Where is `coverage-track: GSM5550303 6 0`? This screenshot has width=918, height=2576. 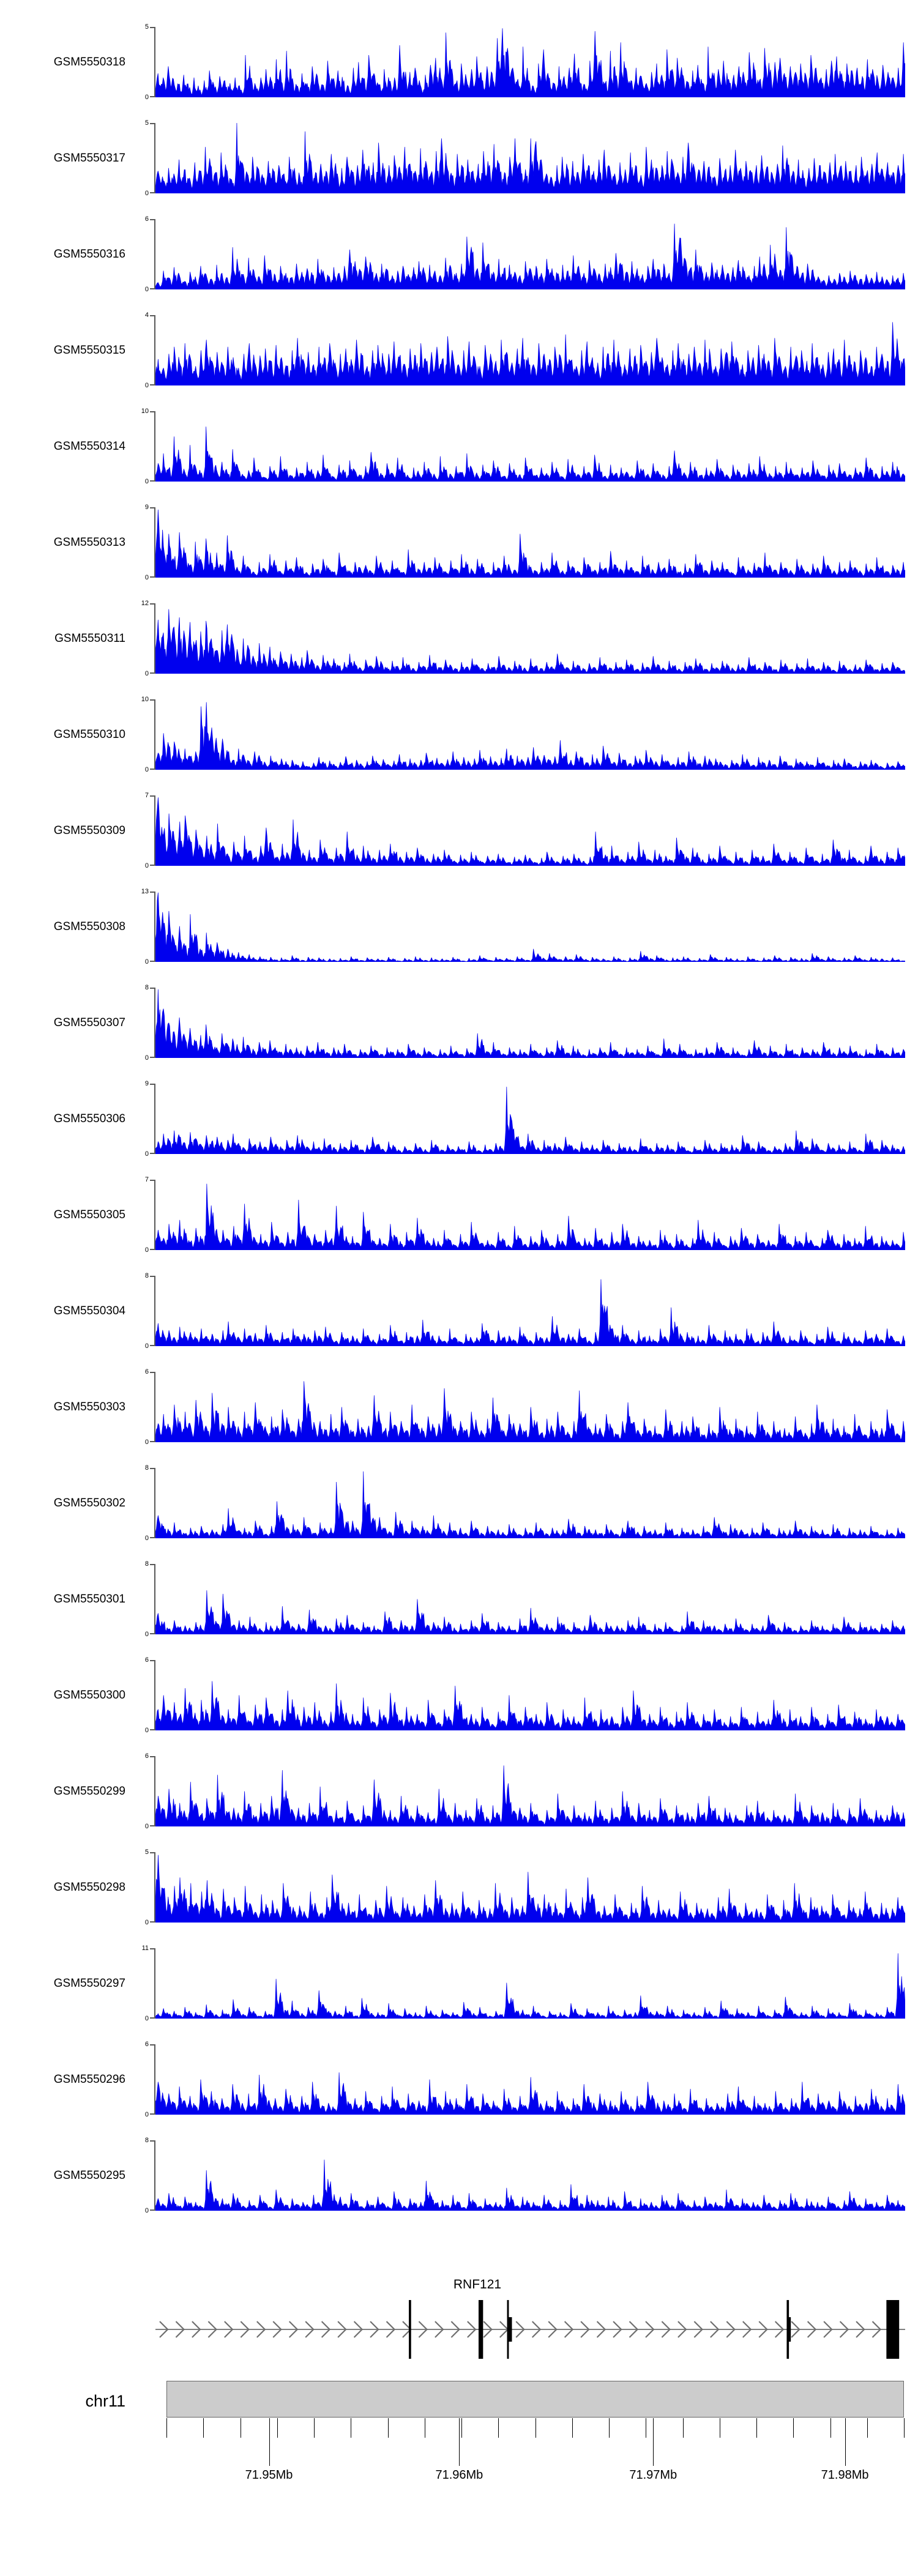
coverage-track: GSM5550303 6 0 is located at coordinates (459, 1407).